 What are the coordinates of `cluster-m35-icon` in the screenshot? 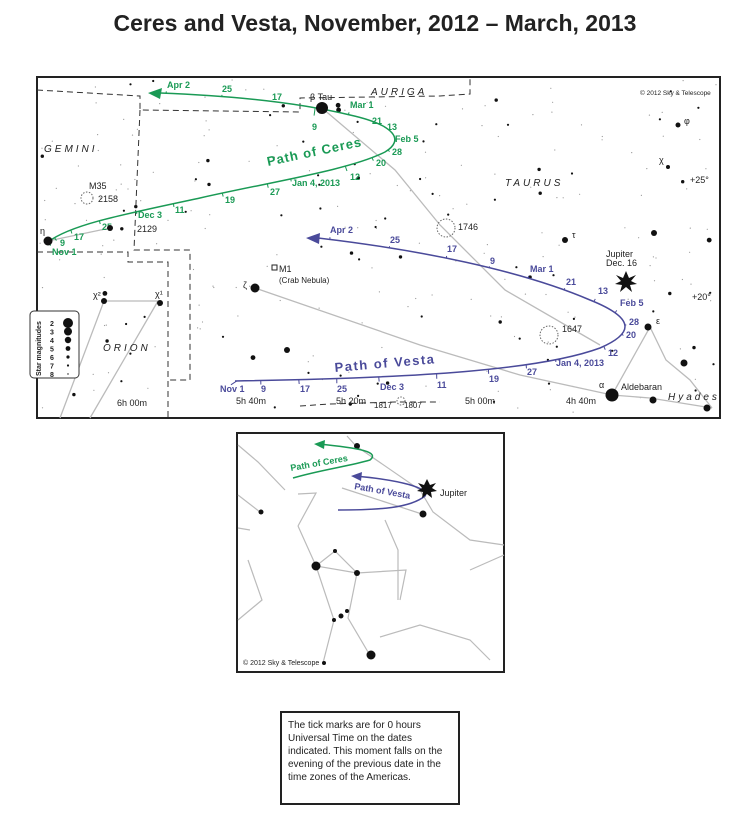 It's located at (87, 198).